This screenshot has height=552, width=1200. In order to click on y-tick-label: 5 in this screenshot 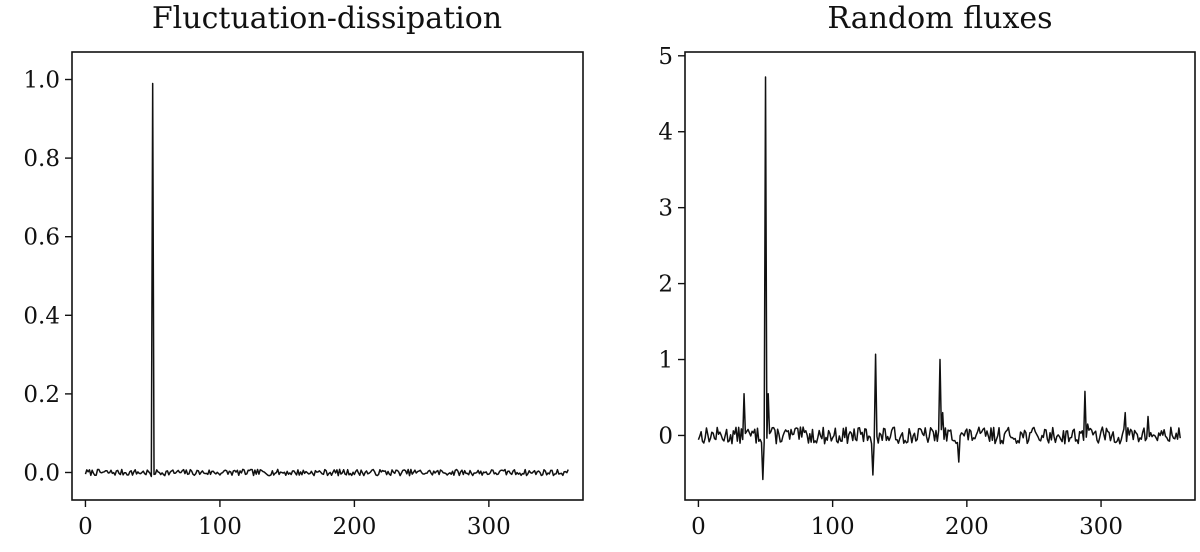, I will do `click(665, 57)`.